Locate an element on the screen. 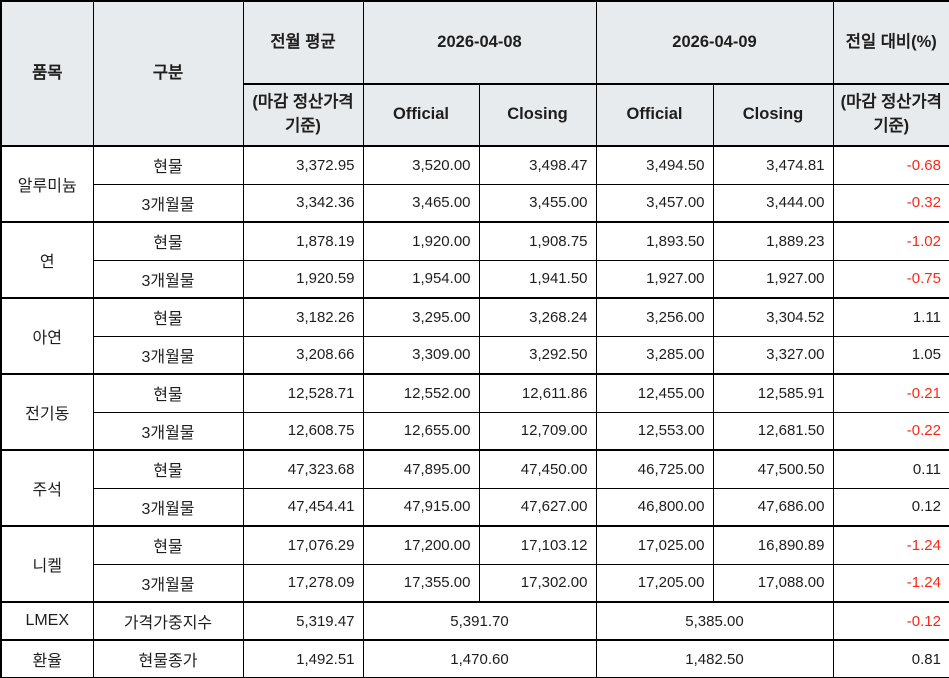  value-cell: 17,278.09 is located at coordinates (303, 583).